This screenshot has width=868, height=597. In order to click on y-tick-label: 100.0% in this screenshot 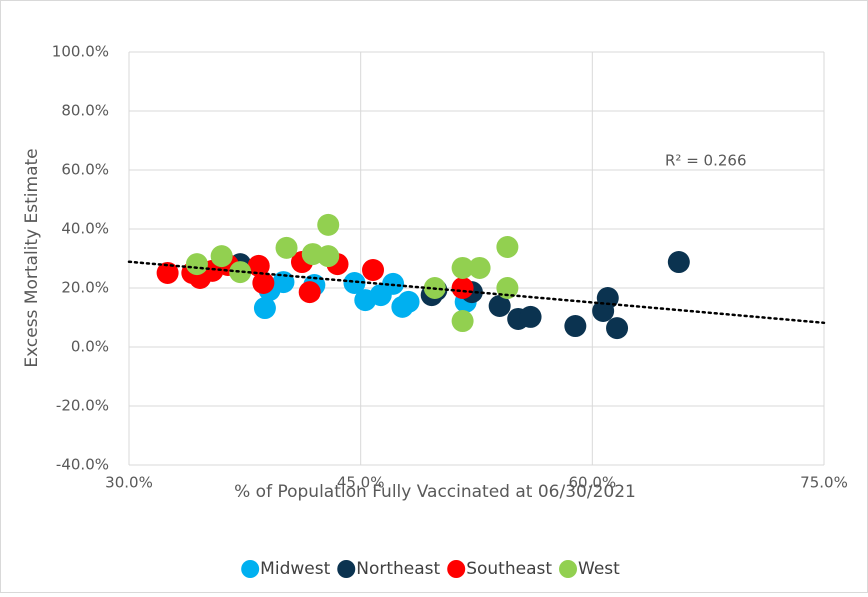, I will do `click(80, 52)`.